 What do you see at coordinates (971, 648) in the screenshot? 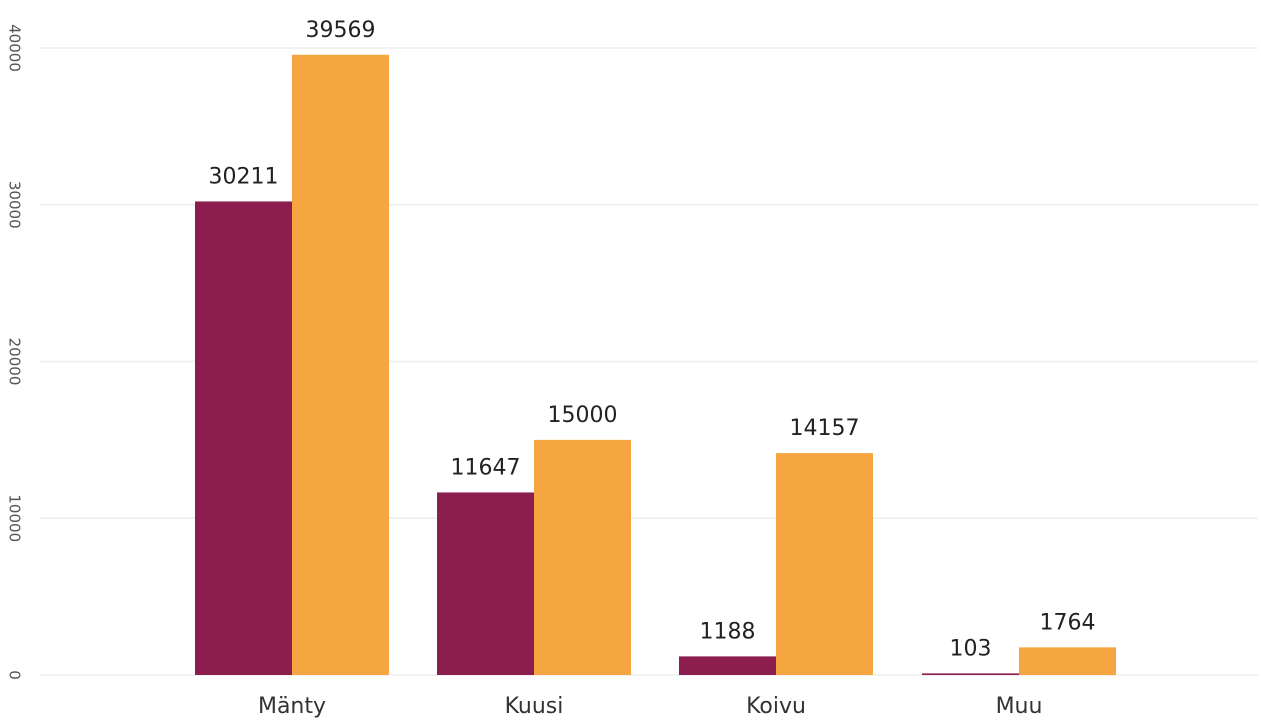
I see `data-label: 103` at bounding box center [971, 648].